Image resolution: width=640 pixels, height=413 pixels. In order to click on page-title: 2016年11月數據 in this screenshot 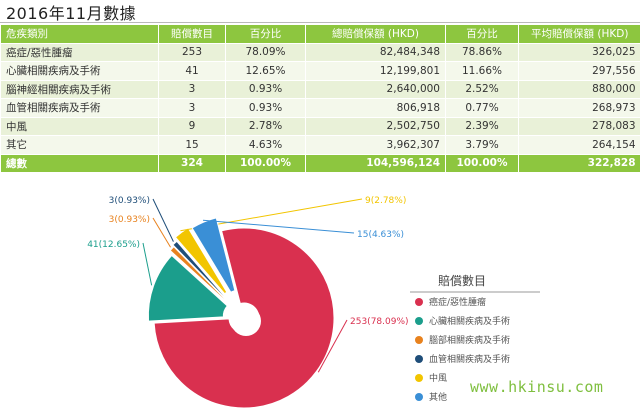, I will do `click(71, 13)`.